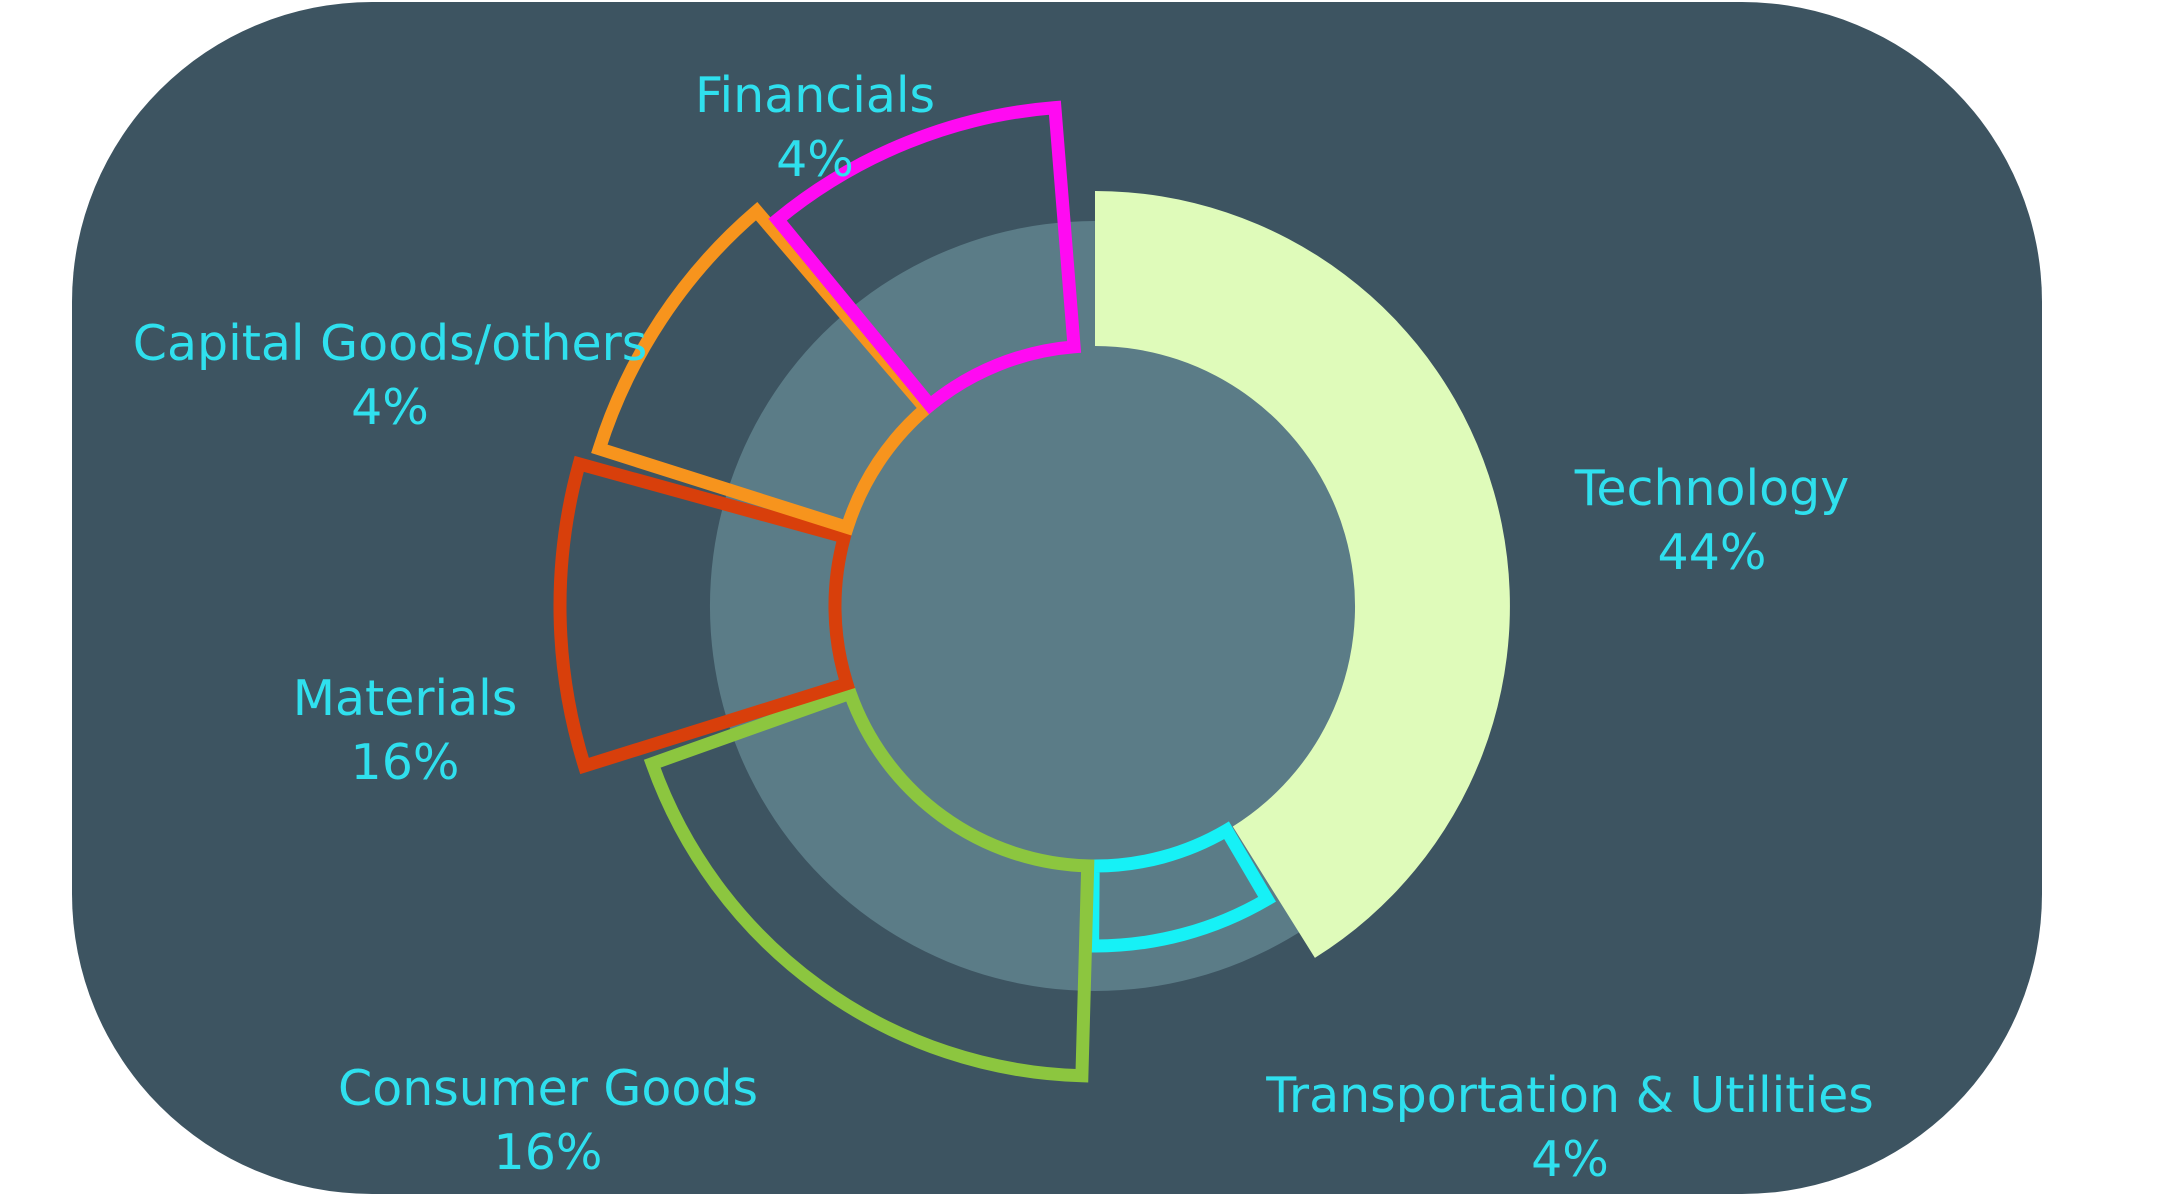  Describe the element at coordinates (925, 257) in the screenshot. I see `slice-financials` at that location.